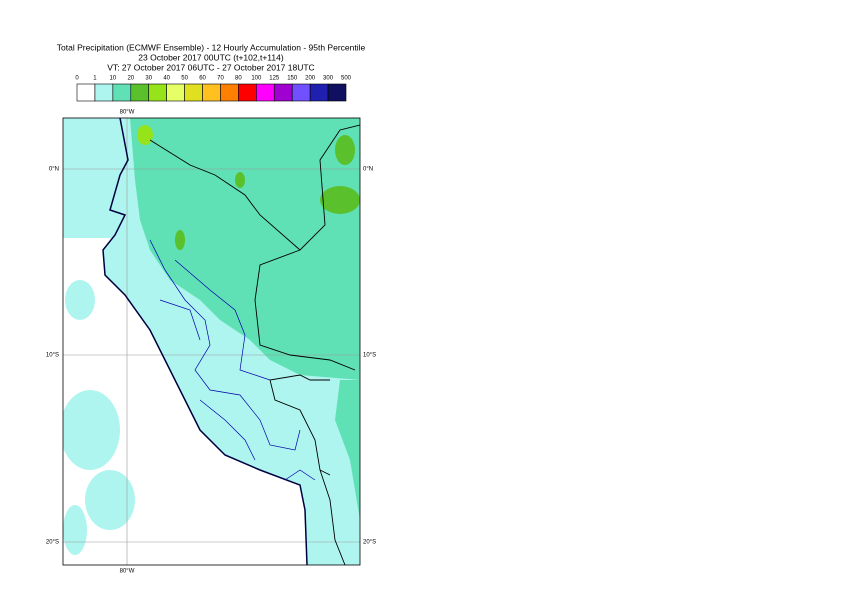 This screenshot has width=842, height=596. Describe the element at coordinates (346, 79) in the screenshot. I see `legend-label: 500` at that location.